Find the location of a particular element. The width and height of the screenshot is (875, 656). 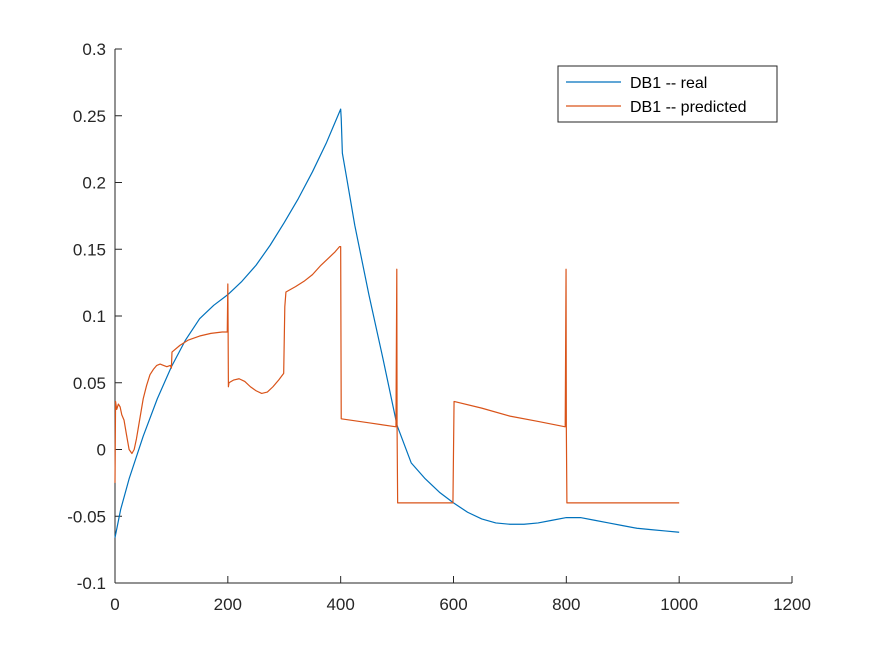

x-tick-label: 1200 is located at coordinates (792, 604).